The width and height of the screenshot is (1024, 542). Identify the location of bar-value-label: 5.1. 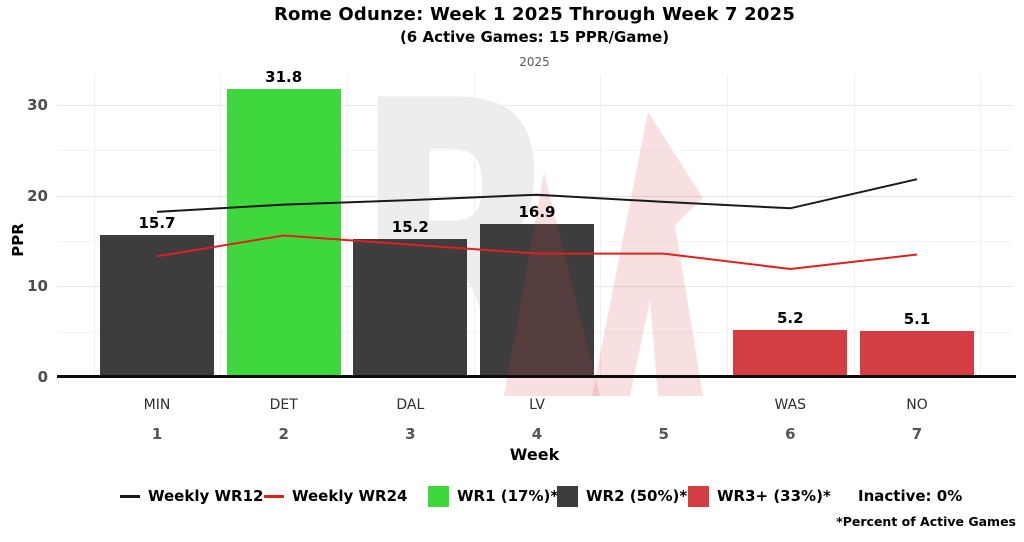
(917, 318).